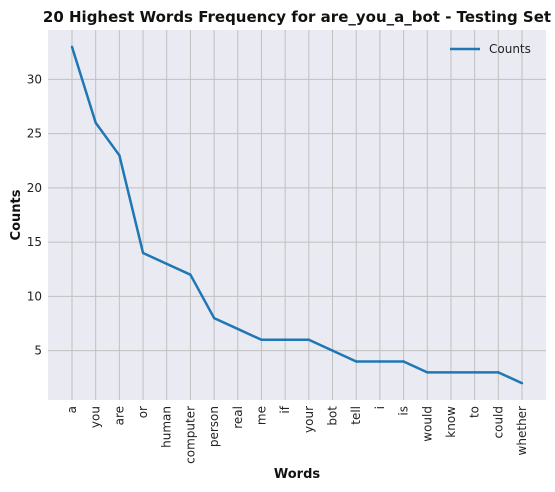 This screenshot has height=492, width=555. What do you see at coordinates (167, 427) in the screenshot?
I see `x-tick-label: human` at bounding box center [167, 427].